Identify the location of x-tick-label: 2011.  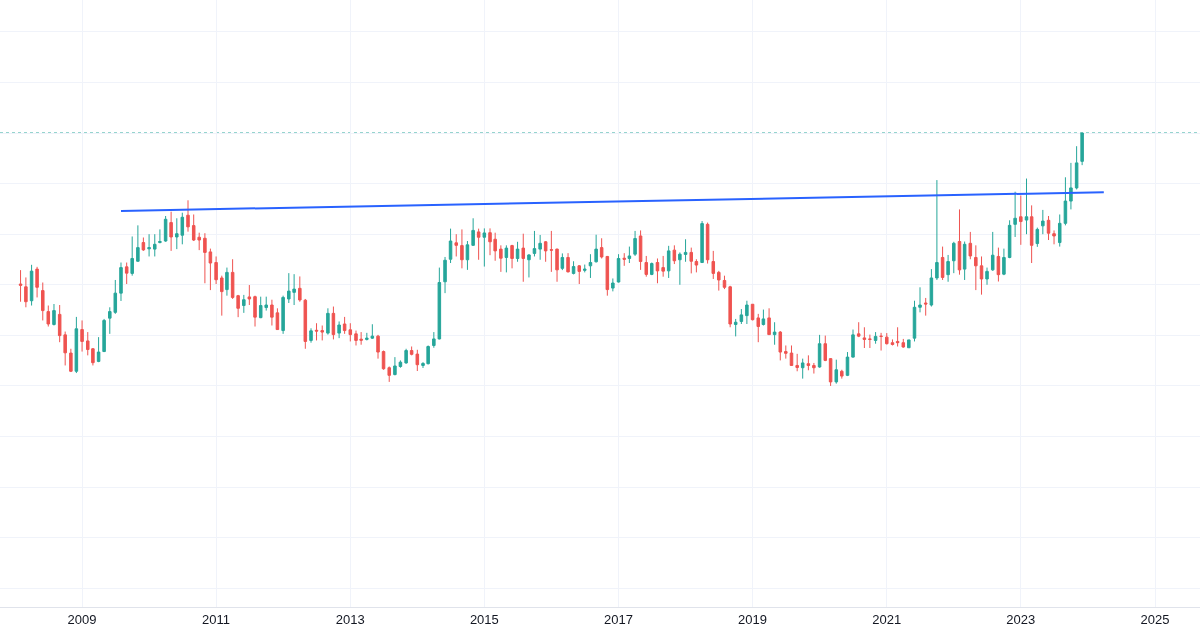
(216, 619).